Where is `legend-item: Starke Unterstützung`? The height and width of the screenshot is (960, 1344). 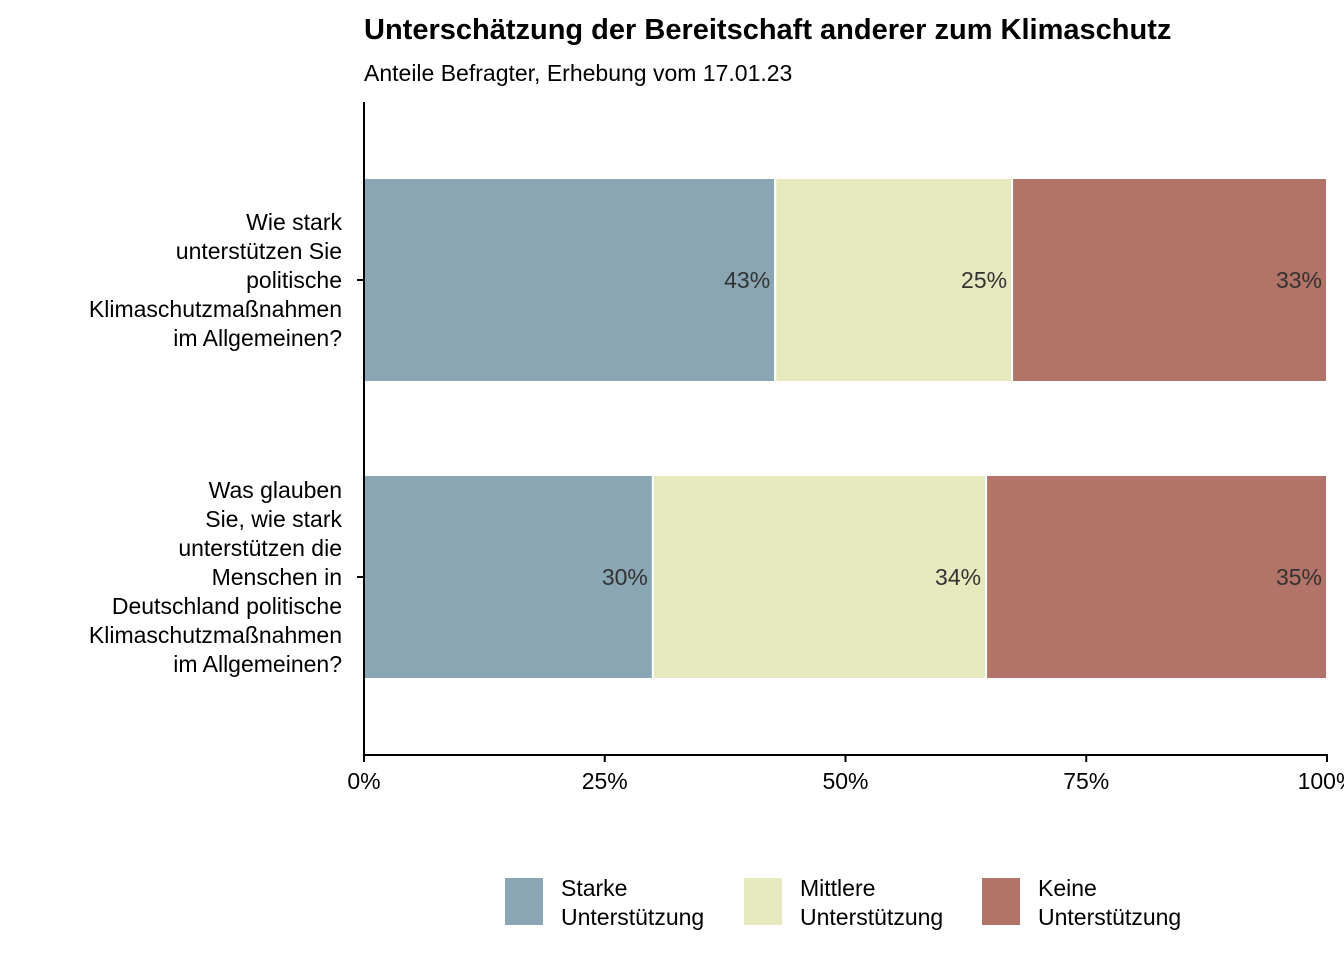
legend-item: Starke Unterstützung is located at coordinates (604, 902).